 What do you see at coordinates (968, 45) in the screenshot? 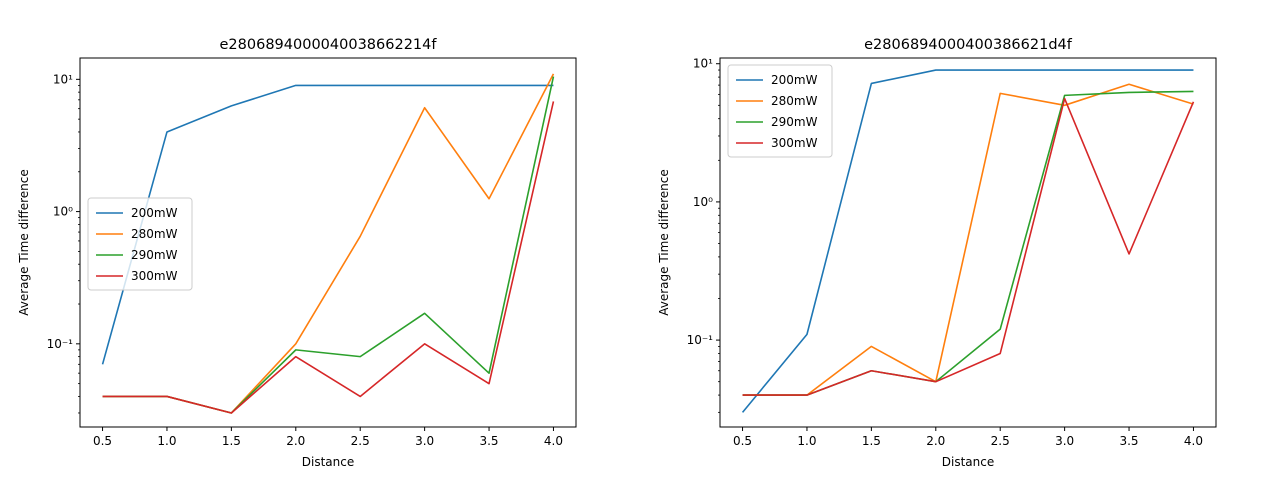
I see `chart-title: e2806894000400386621d4f` at bounding box center [968, 45].